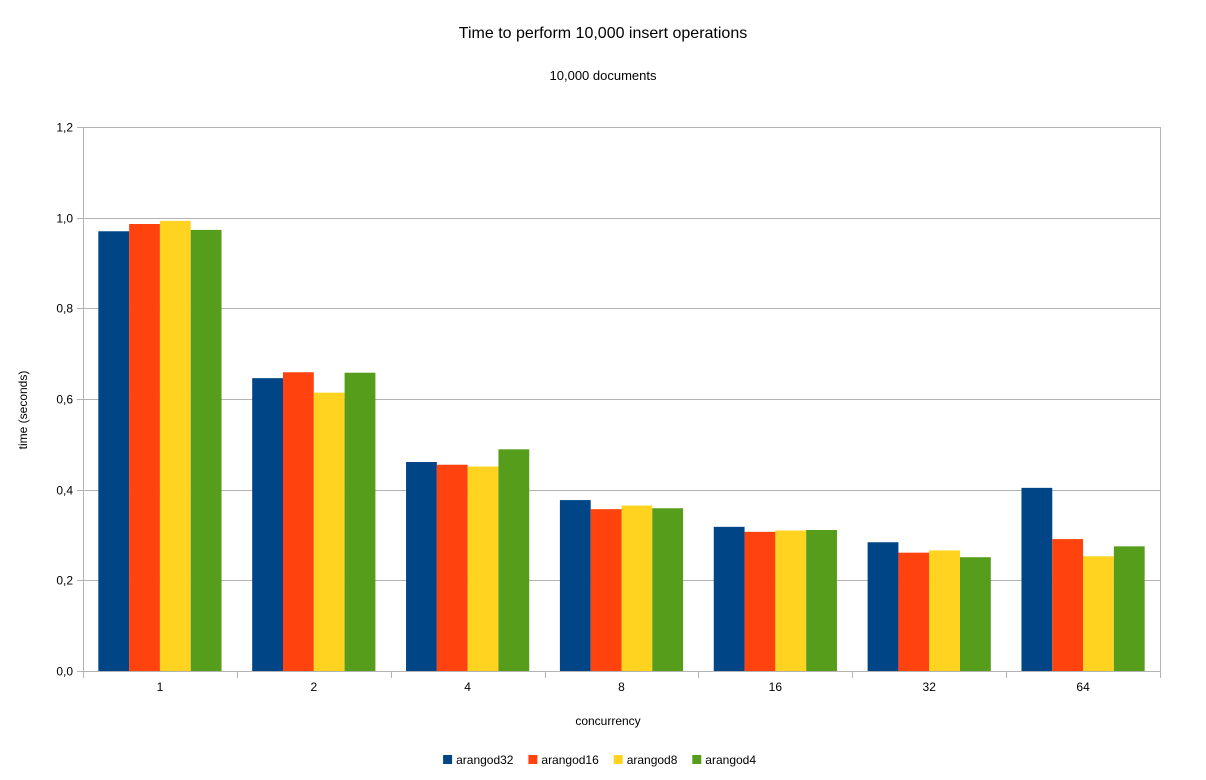 This screenshot has height=780, width=1206. Describe the element at coordinates (64, 581) in the screenshot. I see `y-tick-label: 0,2` at that location.